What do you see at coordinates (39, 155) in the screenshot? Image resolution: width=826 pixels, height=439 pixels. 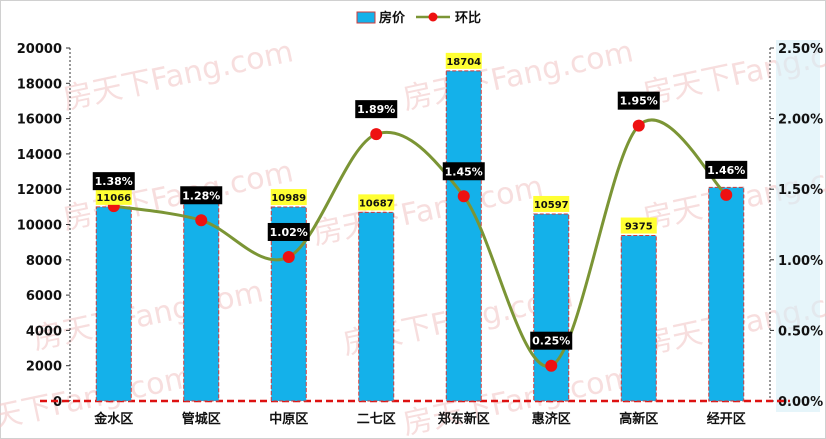 I see `y-left-tick-label: 14000` at bounding box center [39, 155].